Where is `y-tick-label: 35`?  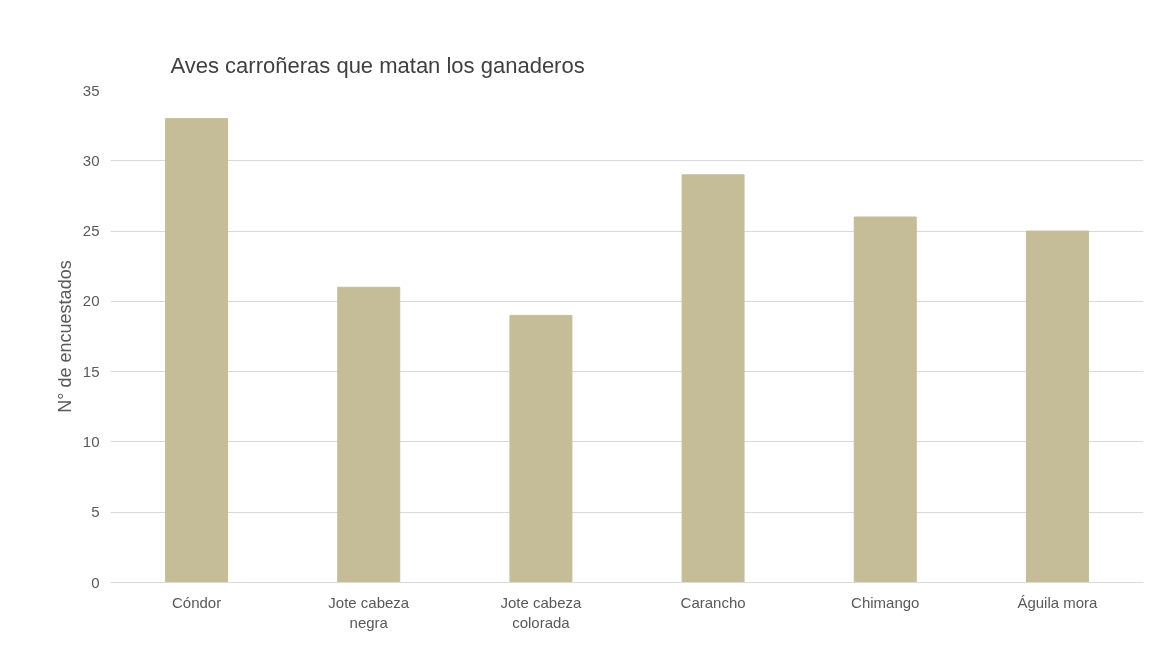
y-tick-label: 35 is located at coordinates (91, 90).